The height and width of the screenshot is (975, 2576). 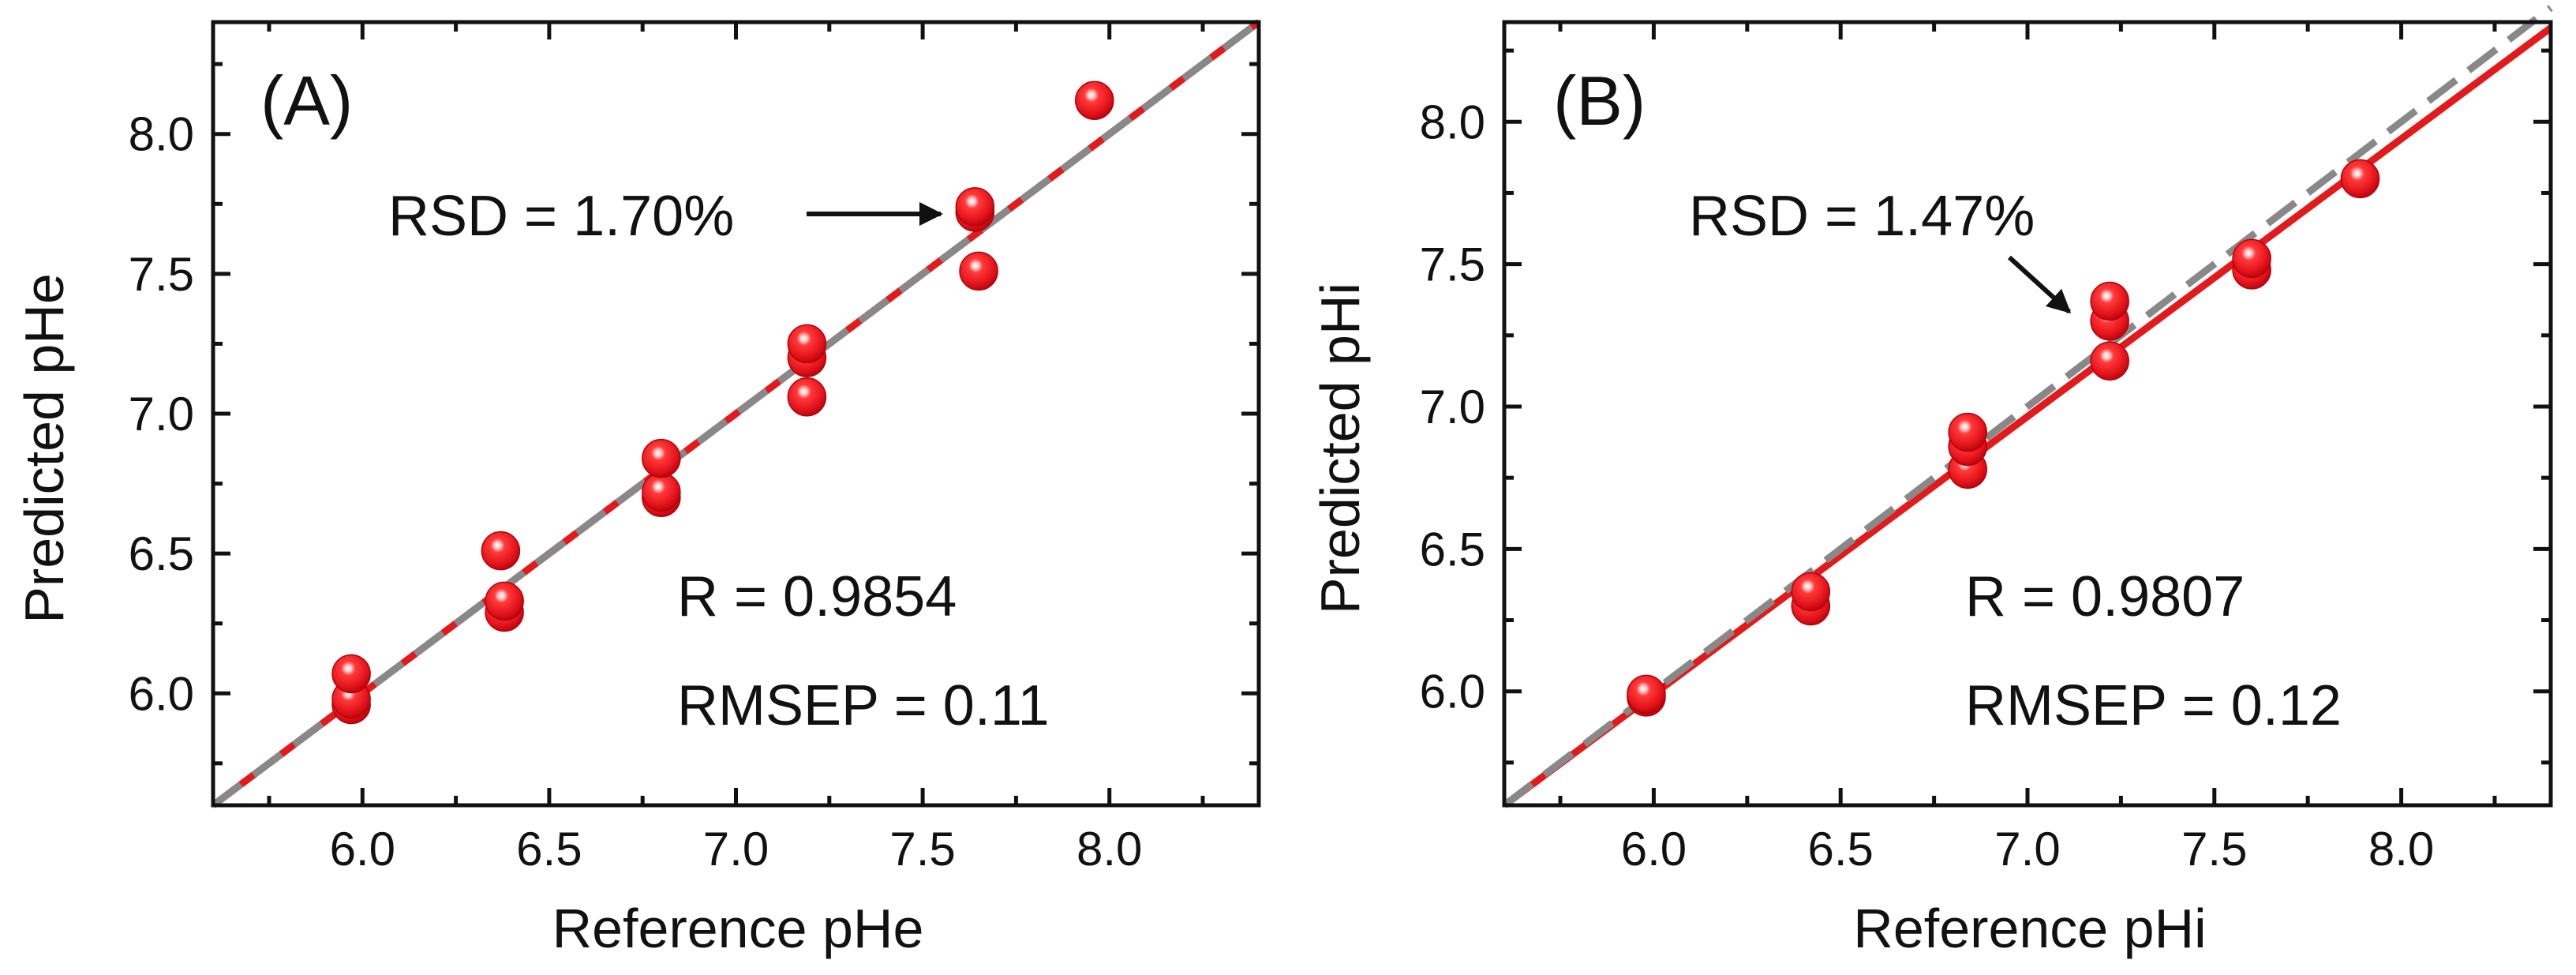 What do you see at coordinates (1841, 849) in the screenshot?
I see `panel-b-x-tick-label: 6.5` at bounding box center [1841, 849].